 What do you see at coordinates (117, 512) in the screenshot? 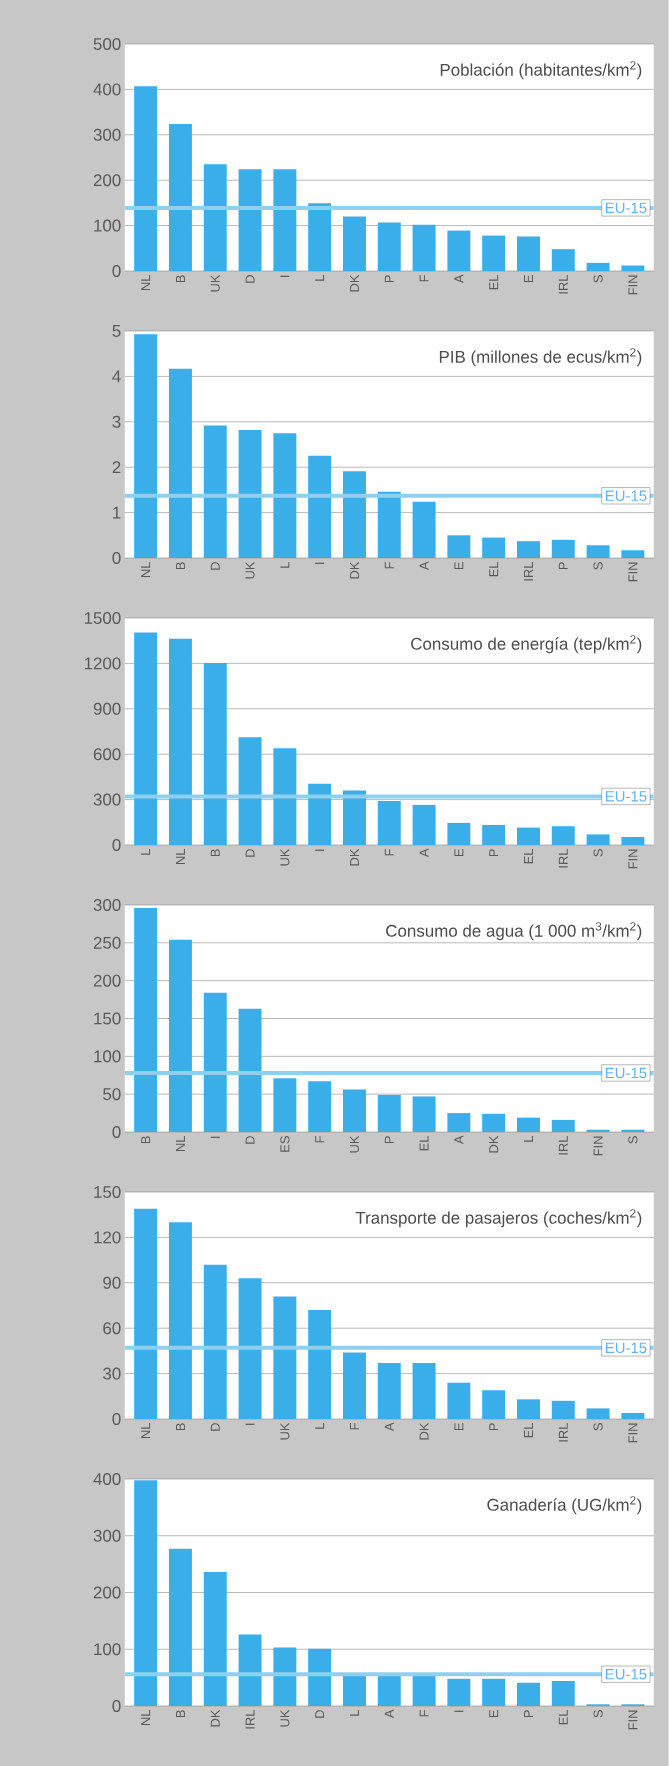
I see `y-tick-label: 1` at bounding box center [117, 512].